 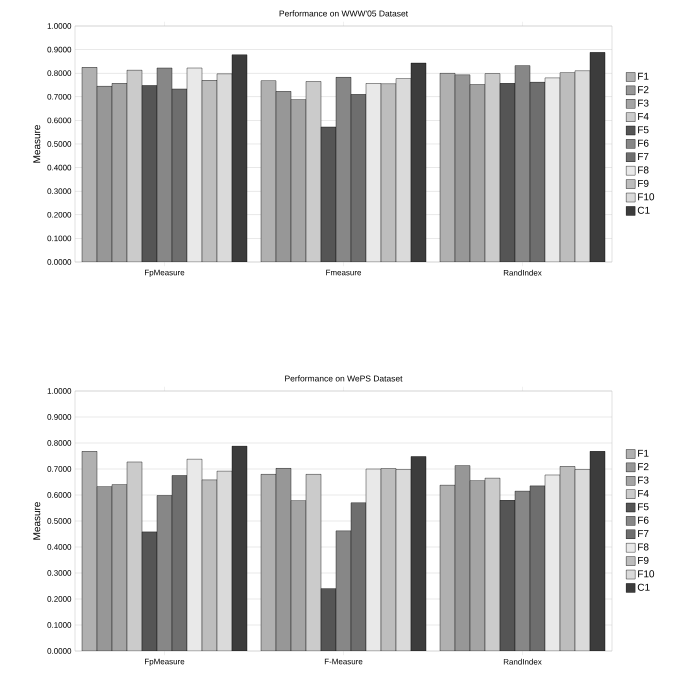 I want to click on chart-title: Performance on WWW'05 Dataset, so click(x=344, y=13).